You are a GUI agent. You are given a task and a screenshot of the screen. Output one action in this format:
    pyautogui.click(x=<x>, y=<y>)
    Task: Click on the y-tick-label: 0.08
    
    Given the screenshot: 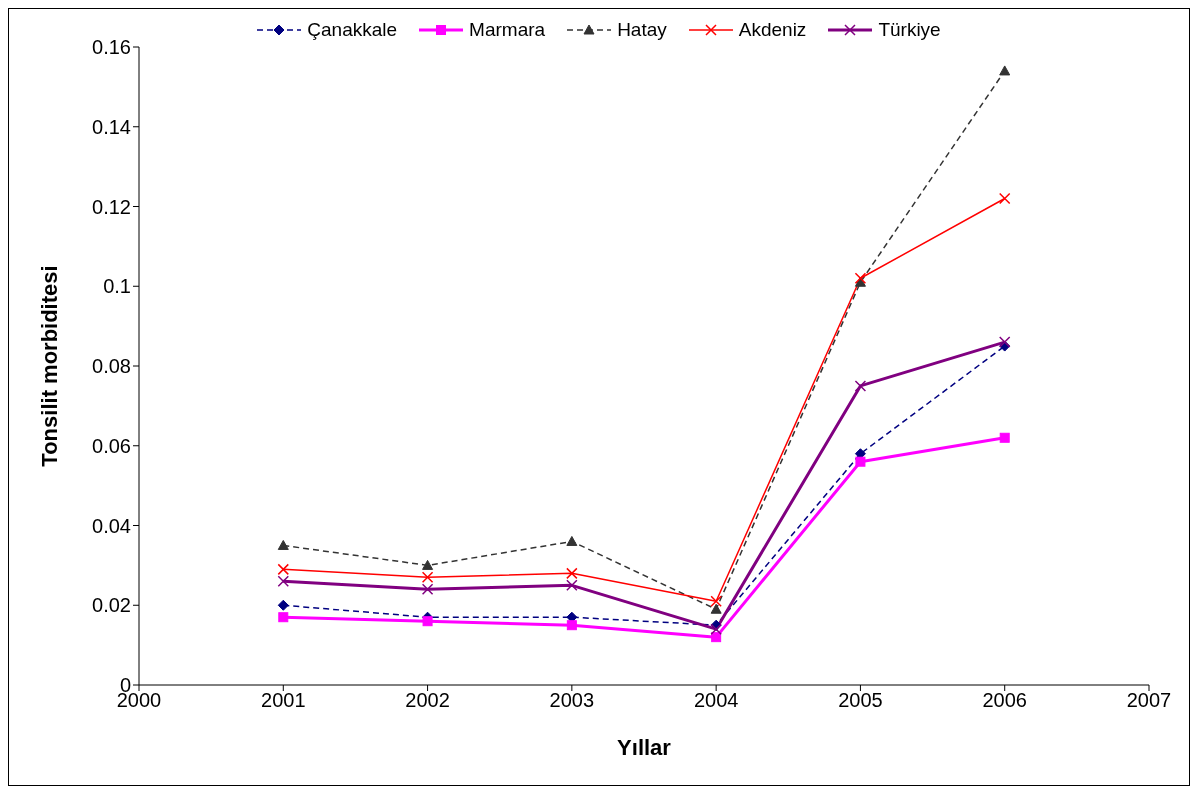 What is the action you would take?
    pyautogui.click(x=111, y=366)
    